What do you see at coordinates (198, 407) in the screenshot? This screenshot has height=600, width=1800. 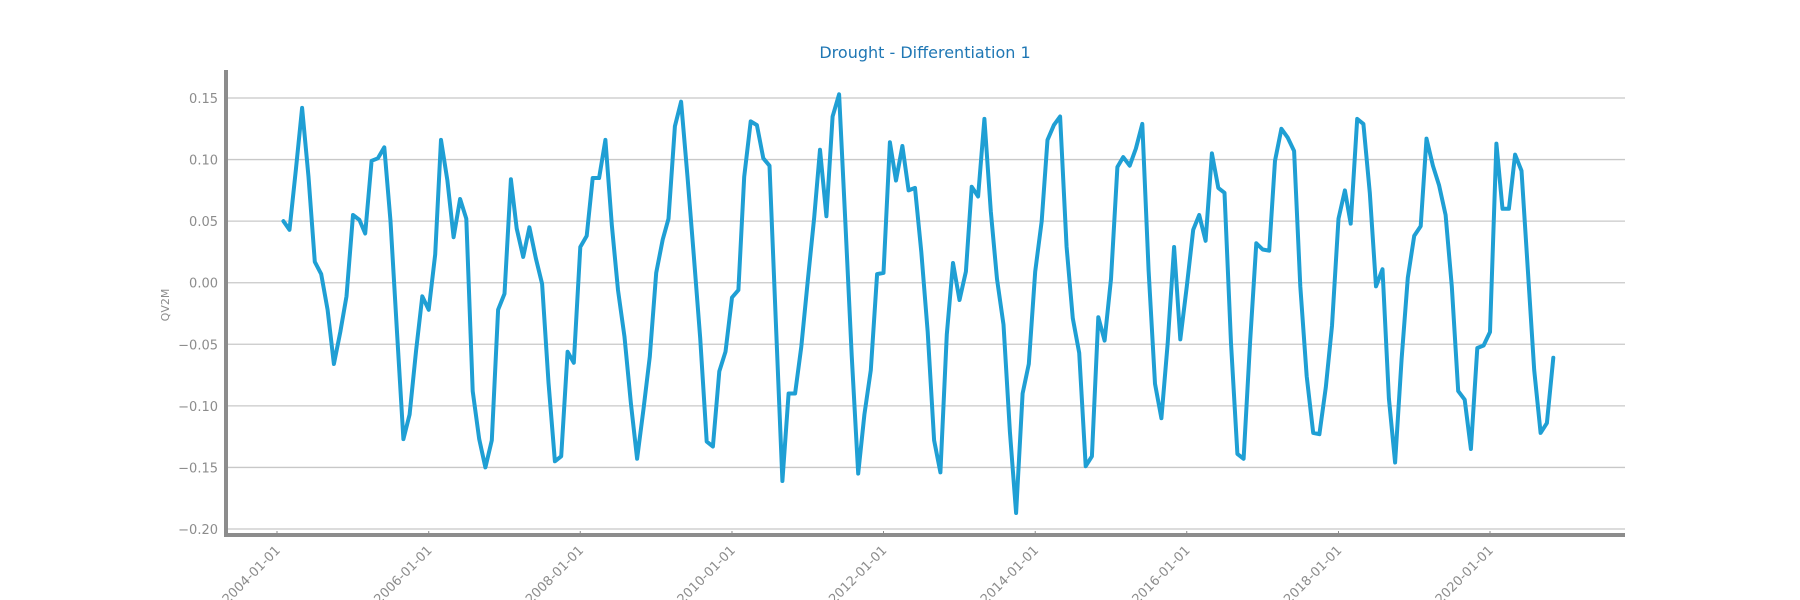 I see `y-tick-label: −0.10` at bounding box center [198, 407].